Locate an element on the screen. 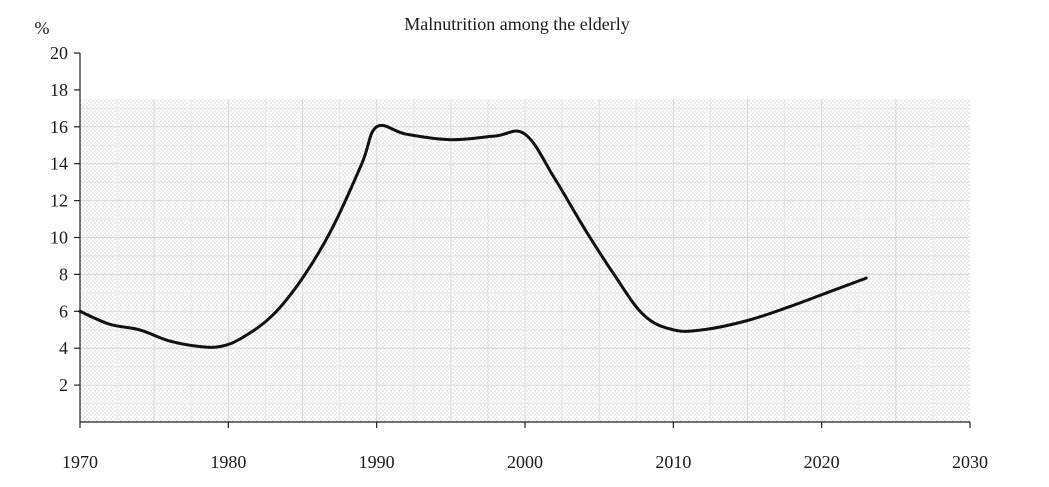 The height and width of the screenshot is (487, 1049). chart-title: Malnutrition among the elderly is located at coordinates (516, 24).